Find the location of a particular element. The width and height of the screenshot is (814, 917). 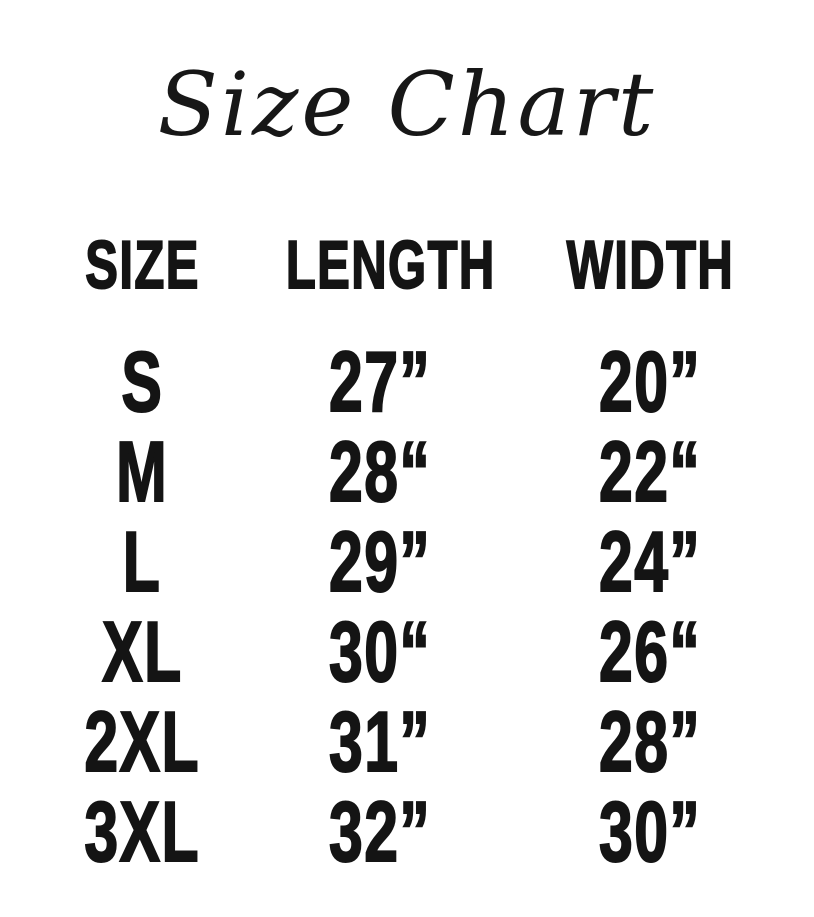

column-header-size: SIZE is located at coordinates (142, 265).